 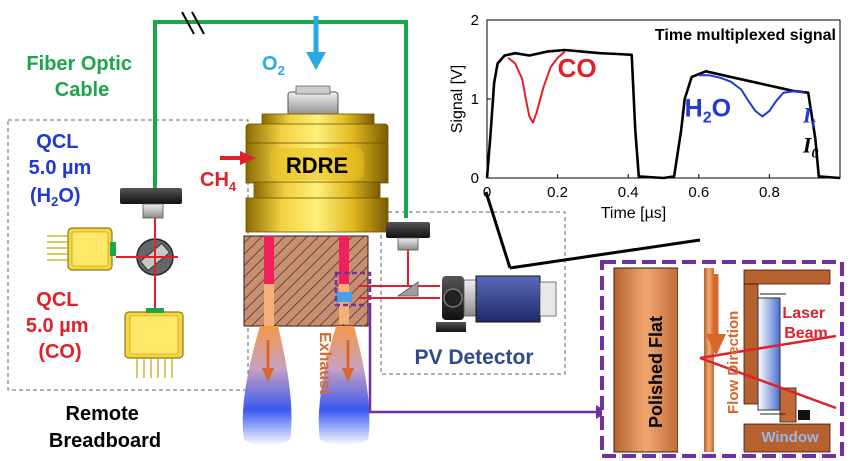 I want to click on x-axis-label: Time [µs], so click(x=634, y=213).